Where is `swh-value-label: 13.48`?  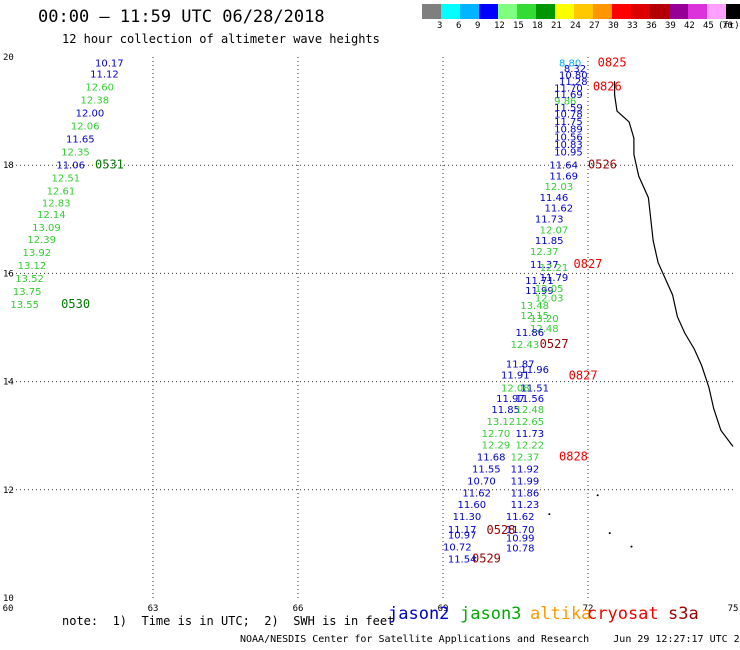
swh-value-label: 13.48 is located at coordinates (534, 306).